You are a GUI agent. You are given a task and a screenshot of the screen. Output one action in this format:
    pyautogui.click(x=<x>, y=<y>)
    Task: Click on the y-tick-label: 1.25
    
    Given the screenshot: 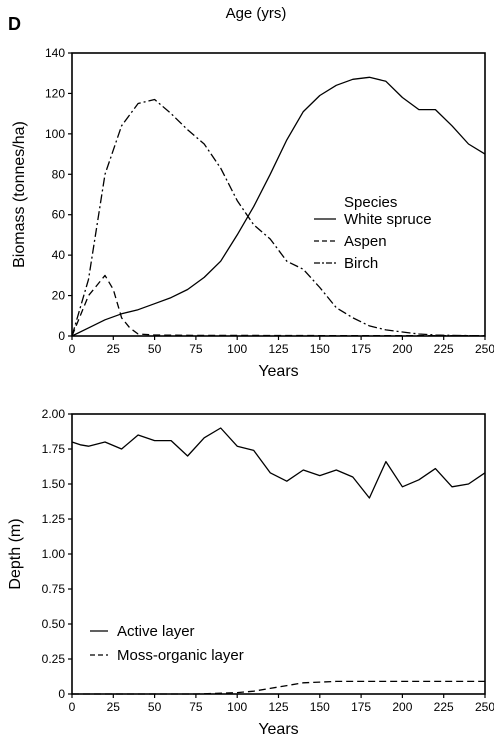 What is the action you would take?
    pyautogui.click(x=54, y=519)
    